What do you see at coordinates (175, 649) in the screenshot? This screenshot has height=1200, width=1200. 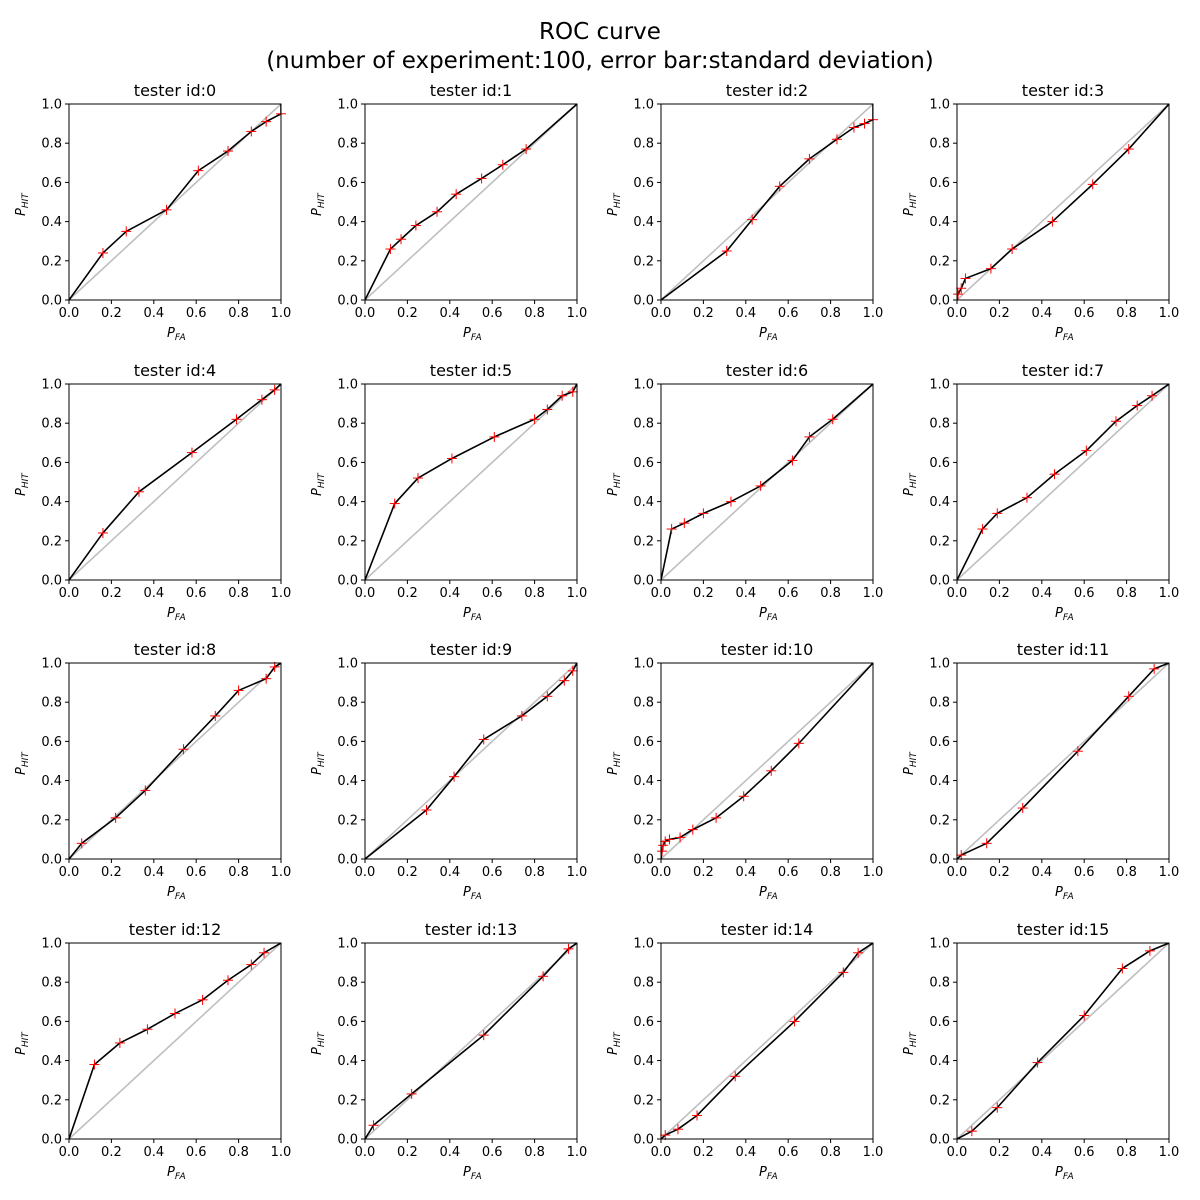 I see `subplot-title: tester id:8` at bounding box center [175, 649].